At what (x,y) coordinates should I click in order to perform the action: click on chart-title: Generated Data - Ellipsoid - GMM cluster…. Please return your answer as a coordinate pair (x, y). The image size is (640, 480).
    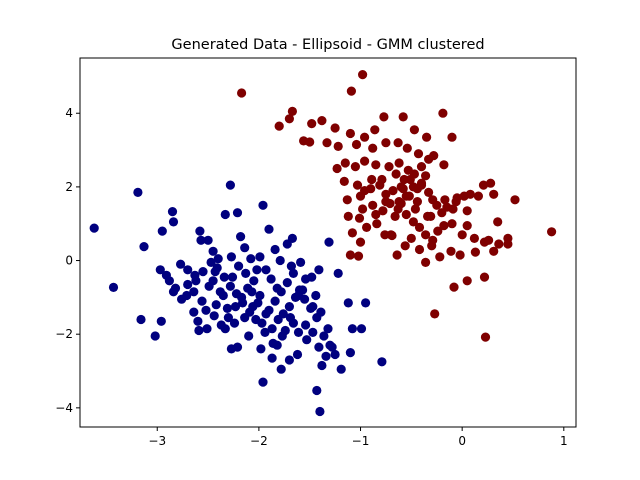
    Looking at the image, I should click on (327, 45).